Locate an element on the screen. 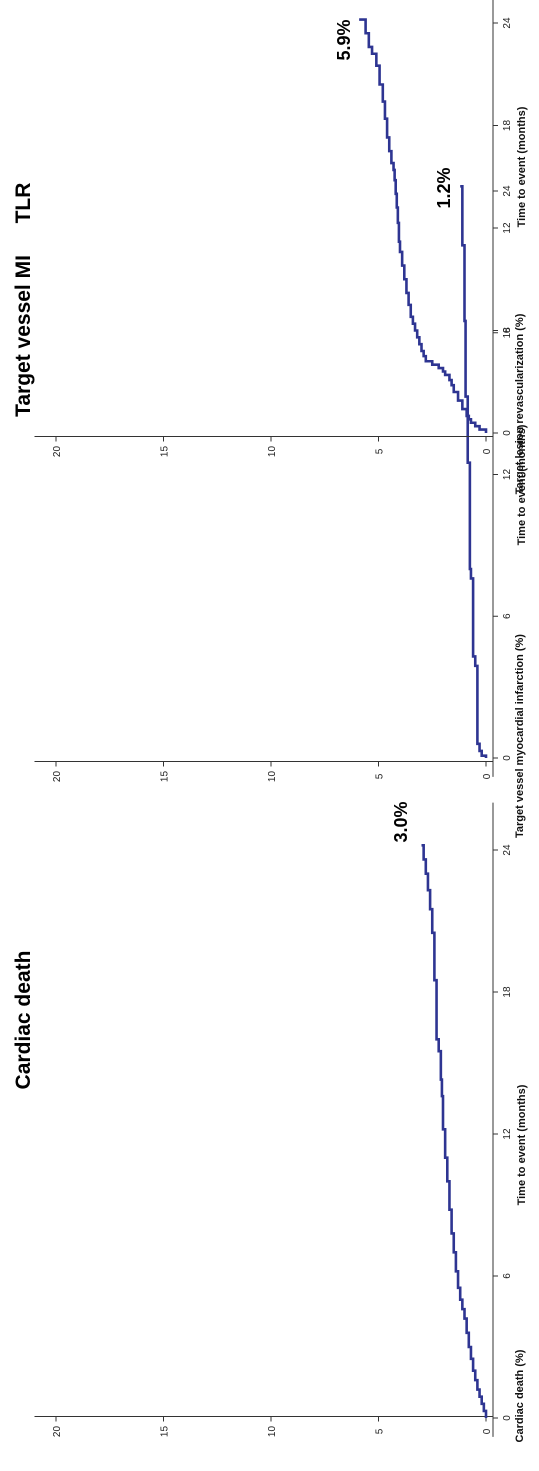 The height and width of the screenshot is (1471, 539). end-value-label: 5.9% is located at coordinates (344, 39).